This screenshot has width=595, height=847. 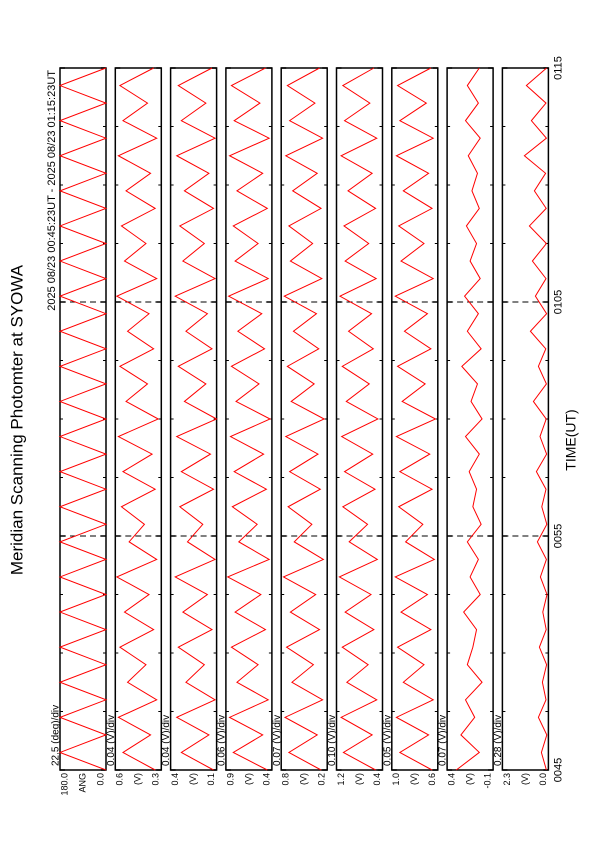 I want to click on x-tick-label: 0045, so click(x=558, y=770).